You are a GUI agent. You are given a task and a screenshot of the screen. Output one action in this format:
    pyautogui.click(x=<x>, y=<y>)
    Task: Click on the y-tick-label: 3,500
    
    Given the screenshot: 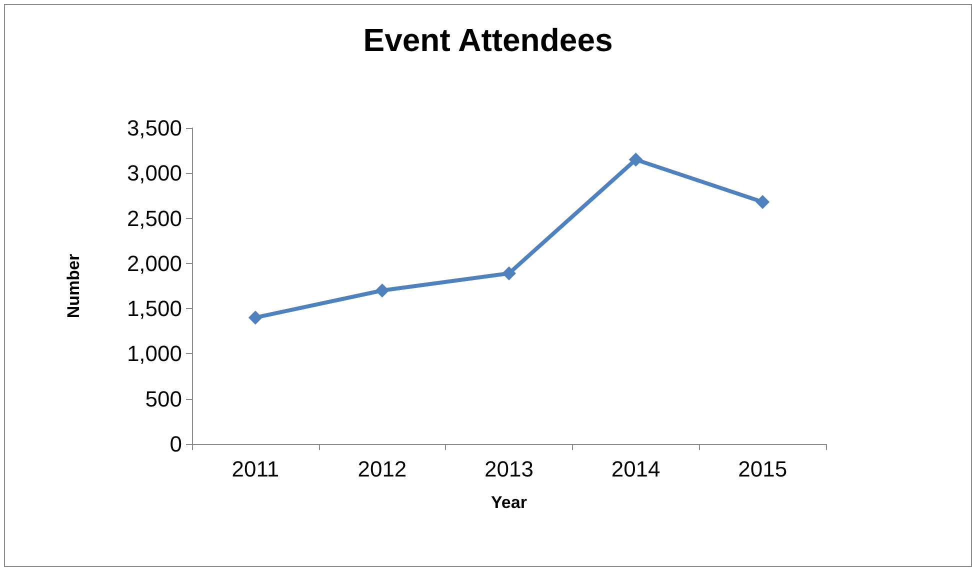 What is the action you would take?
    pyautogui.click(x=154, y=128)
    